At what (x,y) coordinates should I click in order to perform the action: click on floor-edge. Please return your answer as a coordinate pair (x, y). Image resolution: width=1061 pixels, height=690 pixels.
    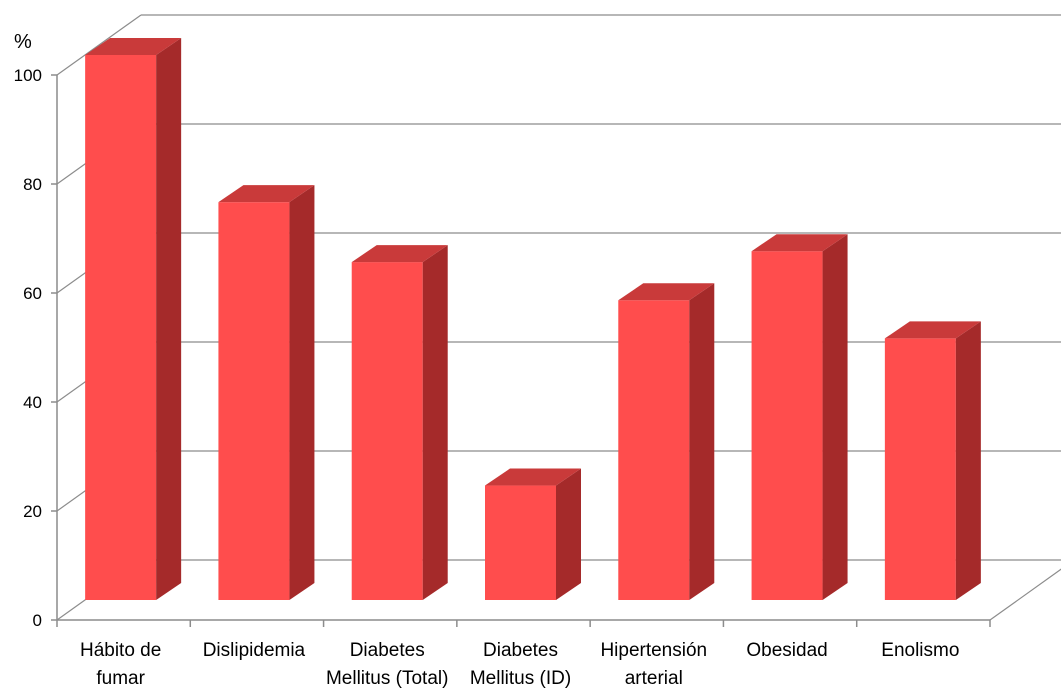
    Looking at the image, I should click on (1025, 594).